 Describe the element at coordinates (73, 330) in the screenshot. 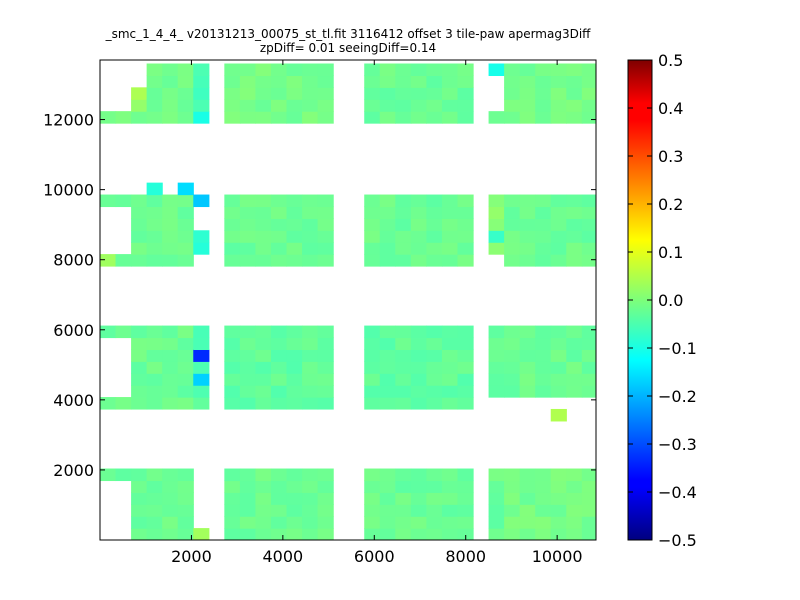

I see `y-tick-label: 6000` at that location.